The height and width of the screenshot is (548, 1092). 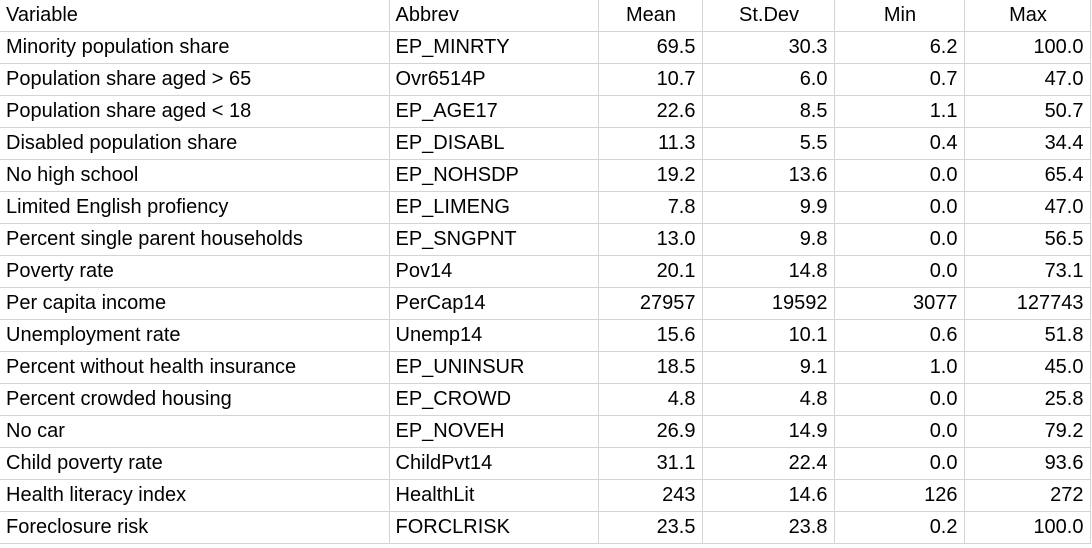 I want to click on variable-cell: Limited English profiency, so click(x=195, y=207).